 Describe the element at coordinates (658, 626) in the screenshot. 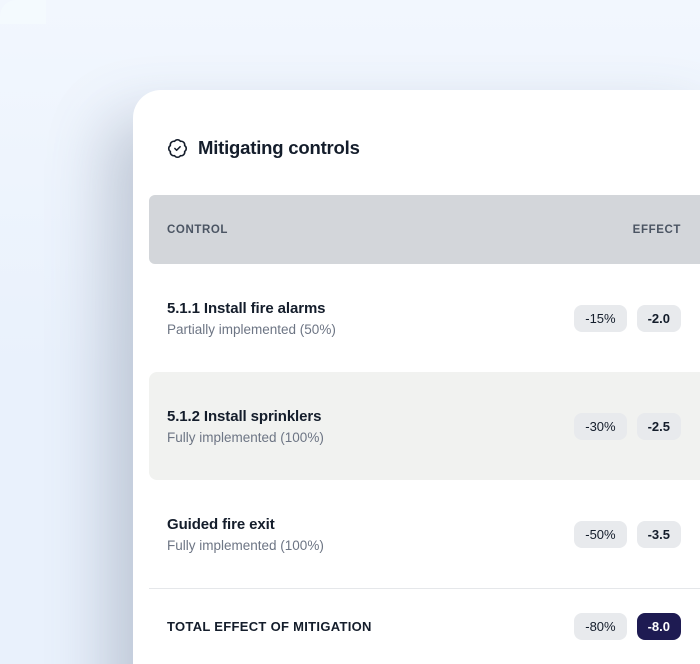

I see `total-effect-value-badge: -8.0` at that location.